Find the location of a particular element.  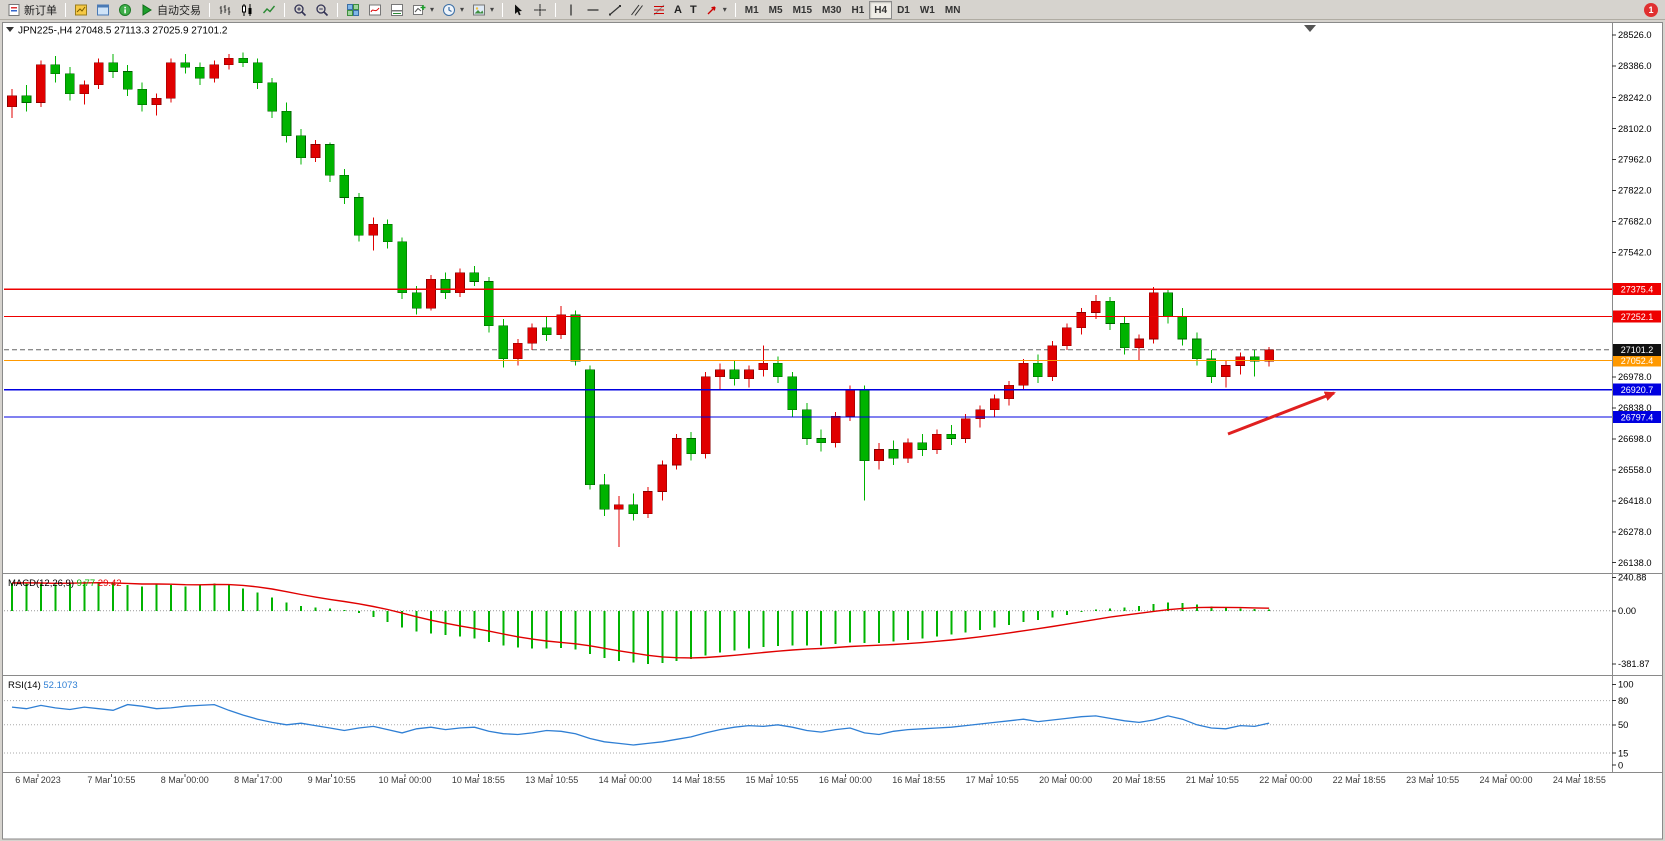

annotation-arrow is located at coordinates (1281, 413).